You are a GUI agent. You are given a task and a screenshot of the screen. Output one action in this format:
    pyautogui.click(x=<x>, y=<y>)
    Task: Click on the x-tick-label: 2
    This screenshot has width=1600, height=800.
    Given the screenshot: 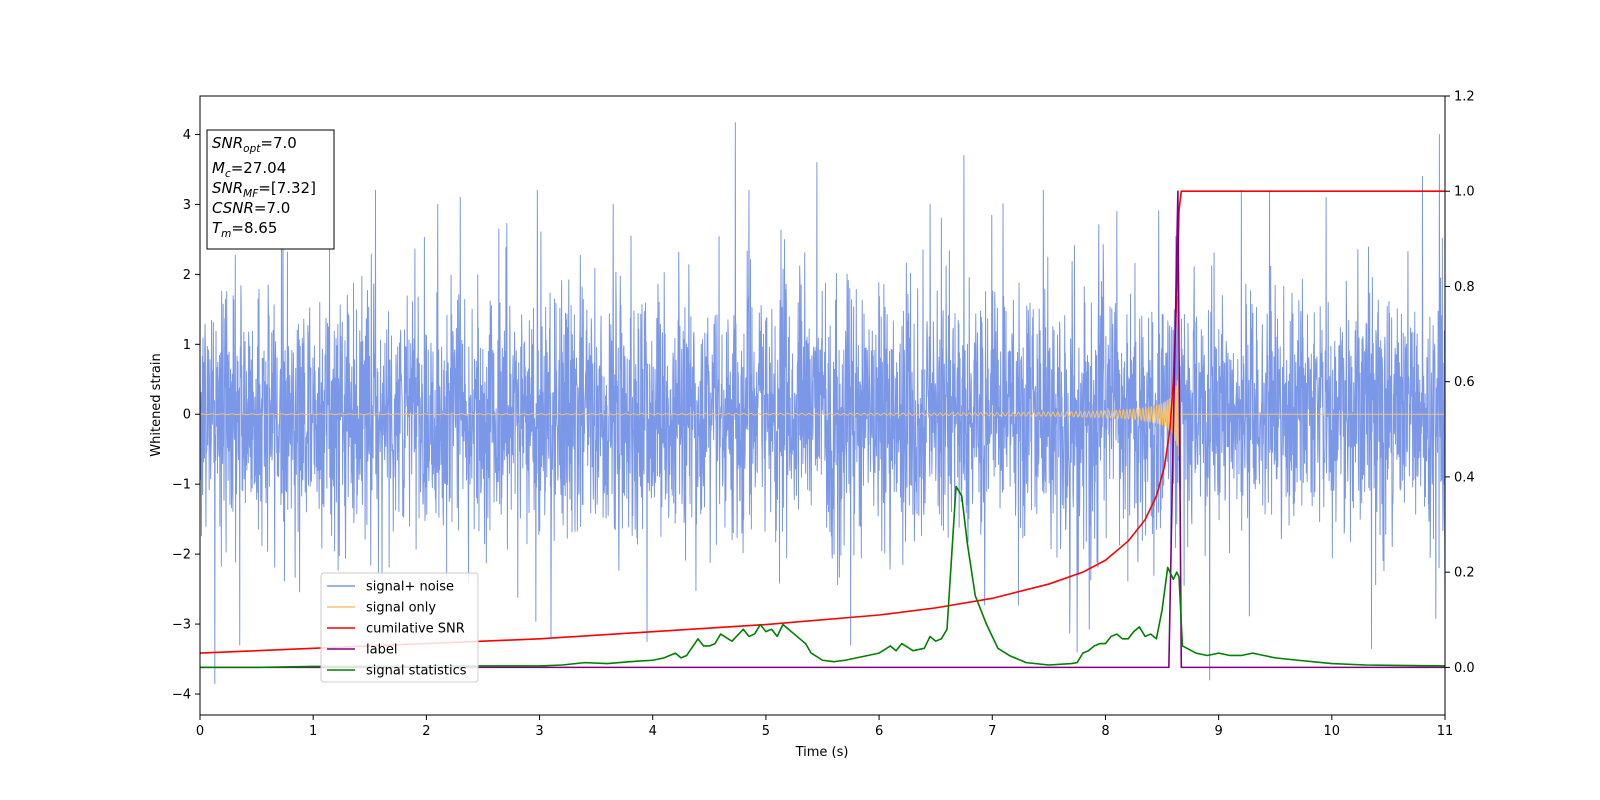 What is the action you would take?
    pyautogui.click(x=426, y=731)
    